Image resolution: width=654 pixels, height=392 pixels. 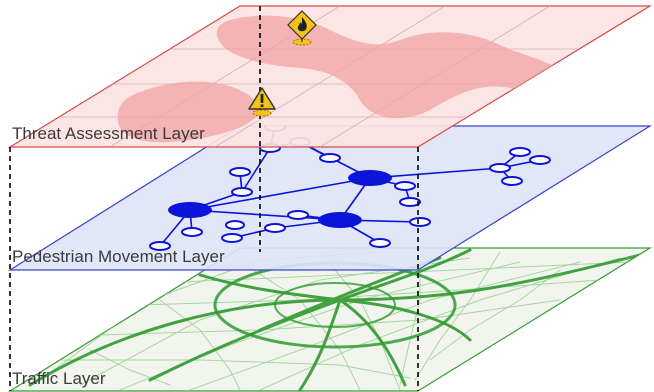 What do you see at coordinates (188, 112) in the screenshot?
I see `threat-zone-lower` at bounding box center [188, 112].